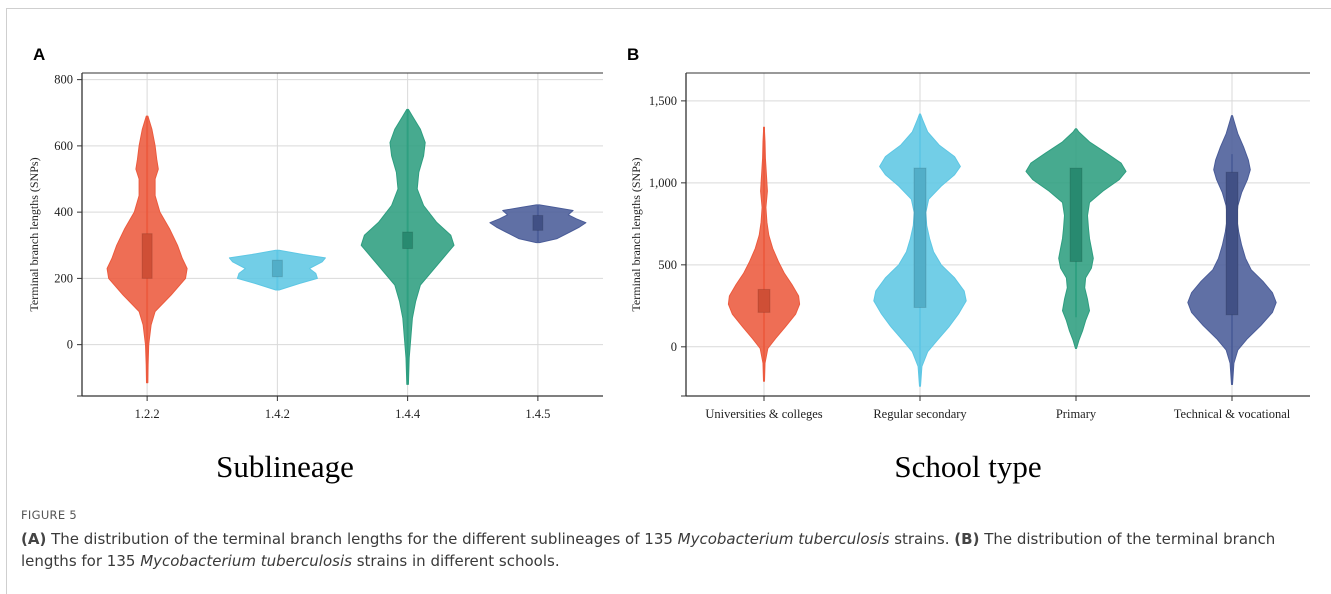  What do you see at coordinates (1076, 414) in the screenshot?
I see `x-tick-label: Primary` at bounding box center [1076, 414].